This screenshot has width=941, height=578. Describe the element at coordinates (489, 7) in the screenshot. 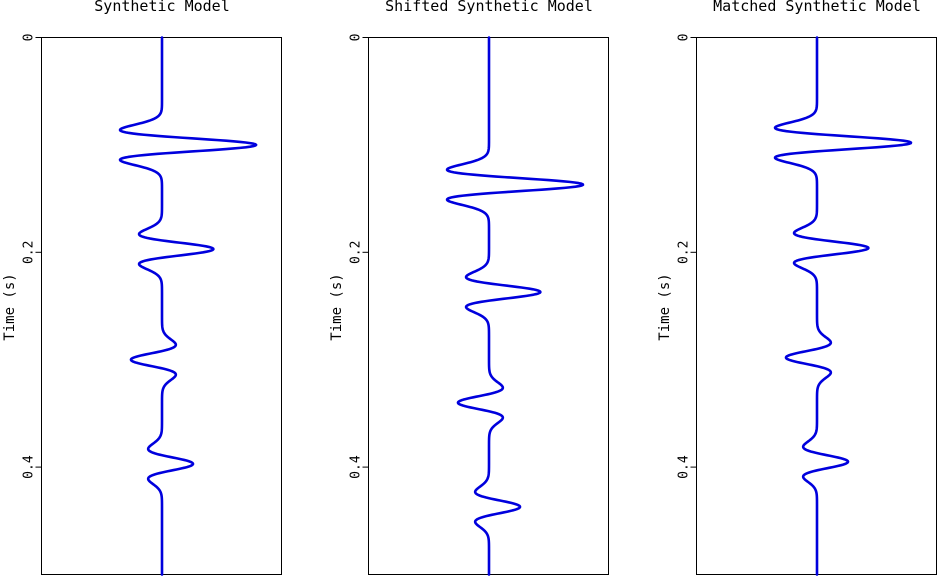

I see `panel-title: Shifted Synthetic Model` at that location.